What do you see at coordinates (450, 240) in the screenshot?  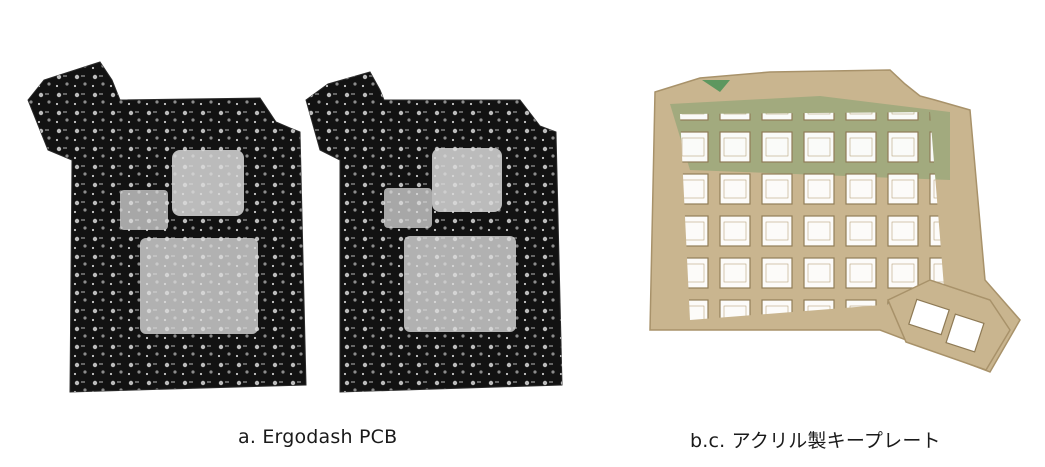 I see `pcb-logo-right` at bounding box center [450, 240].